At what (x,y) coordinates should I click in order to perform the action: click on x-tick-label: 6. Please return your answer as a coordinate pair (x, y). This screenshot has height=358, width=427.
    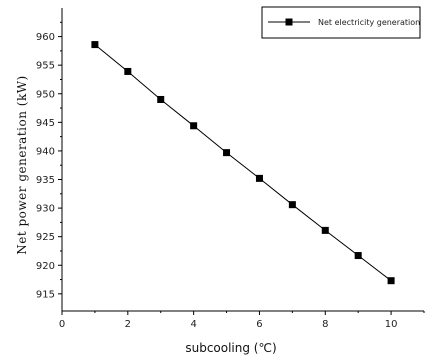
    Looking at the image, I should click on (259, 324).